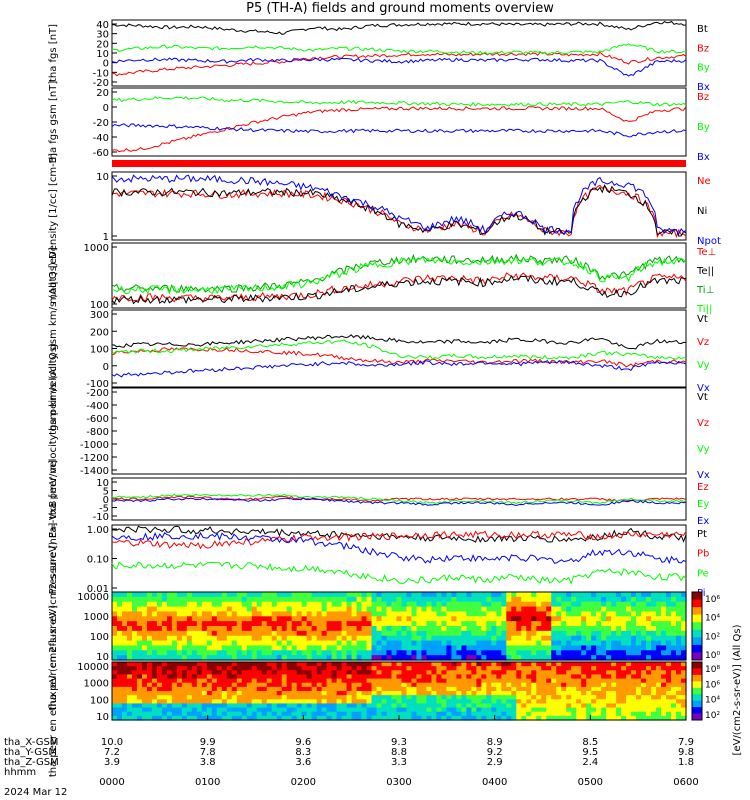  I want to click on footer-value: 8.8, so click(399, 752).